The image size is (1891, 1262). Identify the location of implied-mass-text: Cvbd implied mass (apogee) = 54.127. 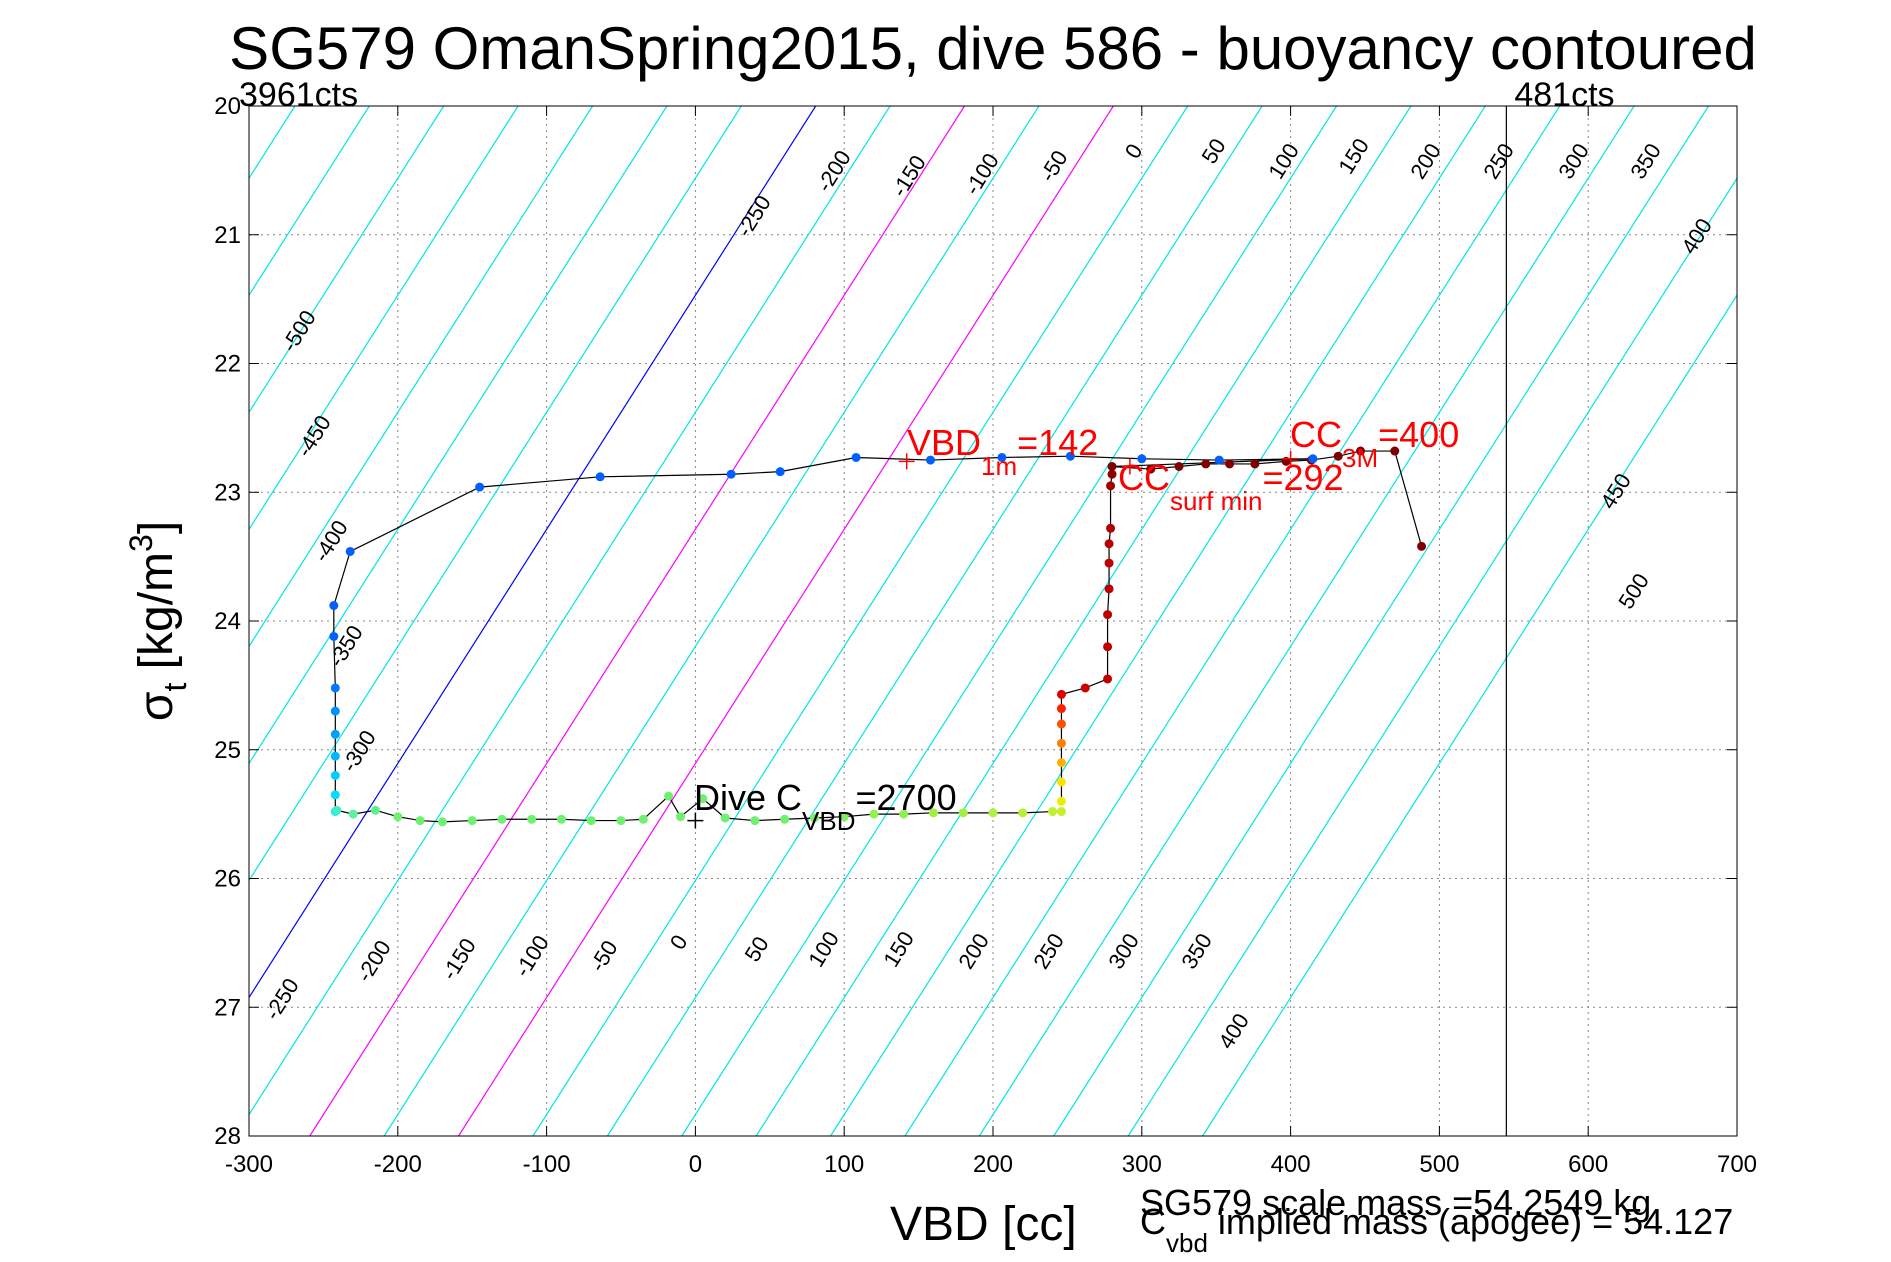
(1436, 1229).